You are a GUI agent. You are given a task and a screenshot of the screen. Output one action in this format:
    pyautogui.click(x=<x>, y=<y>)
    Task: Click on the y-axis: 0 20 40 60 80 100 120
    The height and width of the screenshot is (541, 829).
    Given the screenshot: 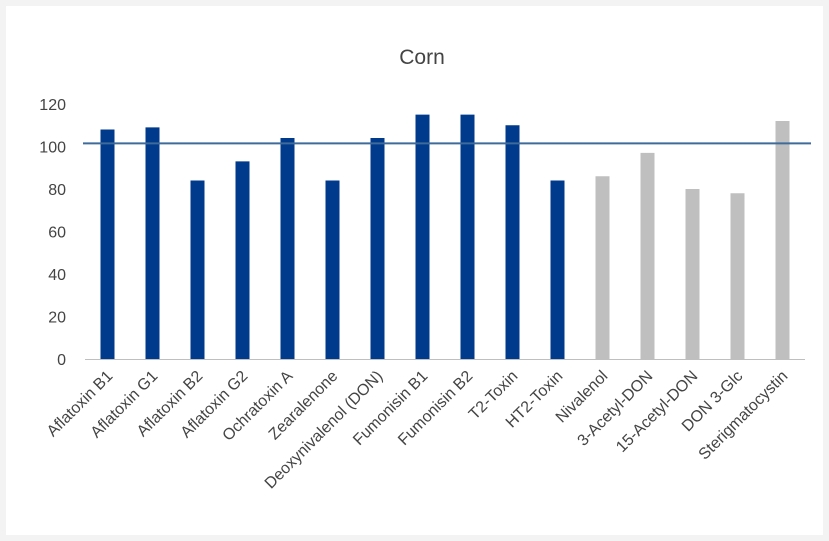 What is the action you would take?
    pyautogui.click(x=52, y=233)
    